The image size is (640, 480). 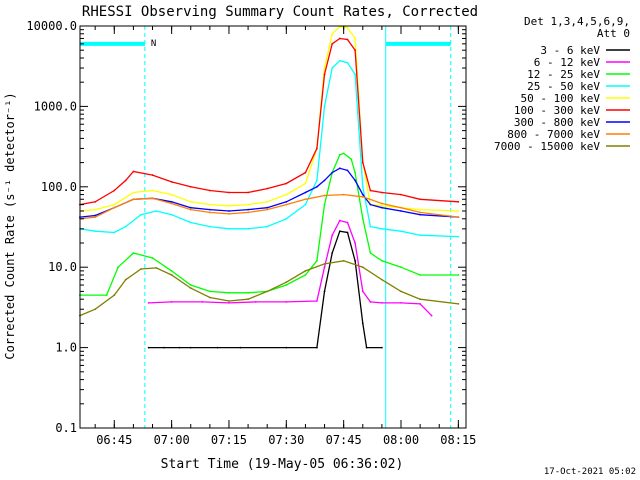 What do you see at coordinates (557, 122) in the screenshot?
I see `legend-label-6: 300 - 800 keV` at bounding box center [557, 122].